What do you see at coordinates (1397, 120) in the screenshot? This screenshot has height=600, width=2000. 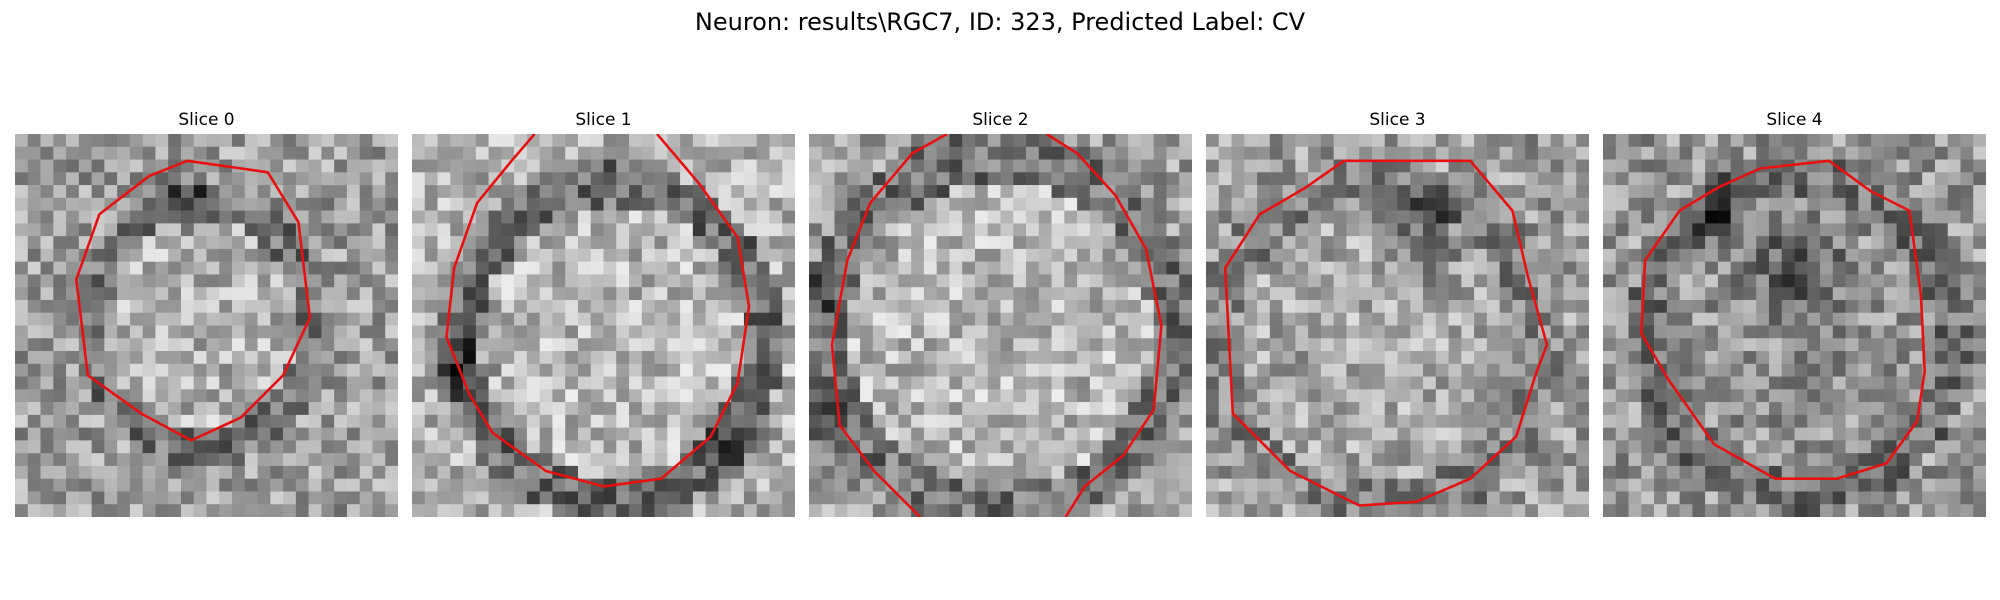 I see `slice-title-3: Slice 3` at bounding box center [1397, 120].